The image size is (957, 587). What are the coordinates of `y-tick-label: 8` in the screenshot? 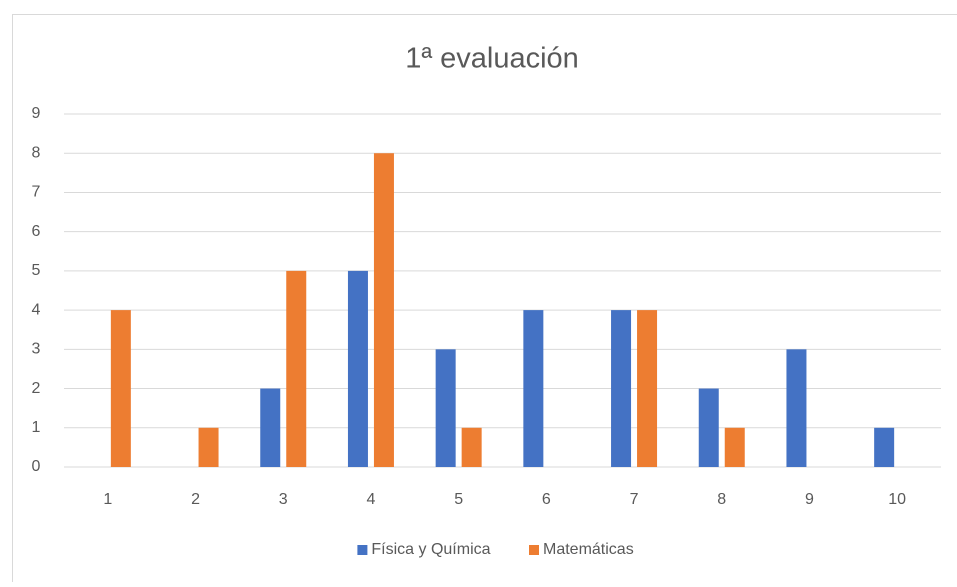 It's located at (36, 152).